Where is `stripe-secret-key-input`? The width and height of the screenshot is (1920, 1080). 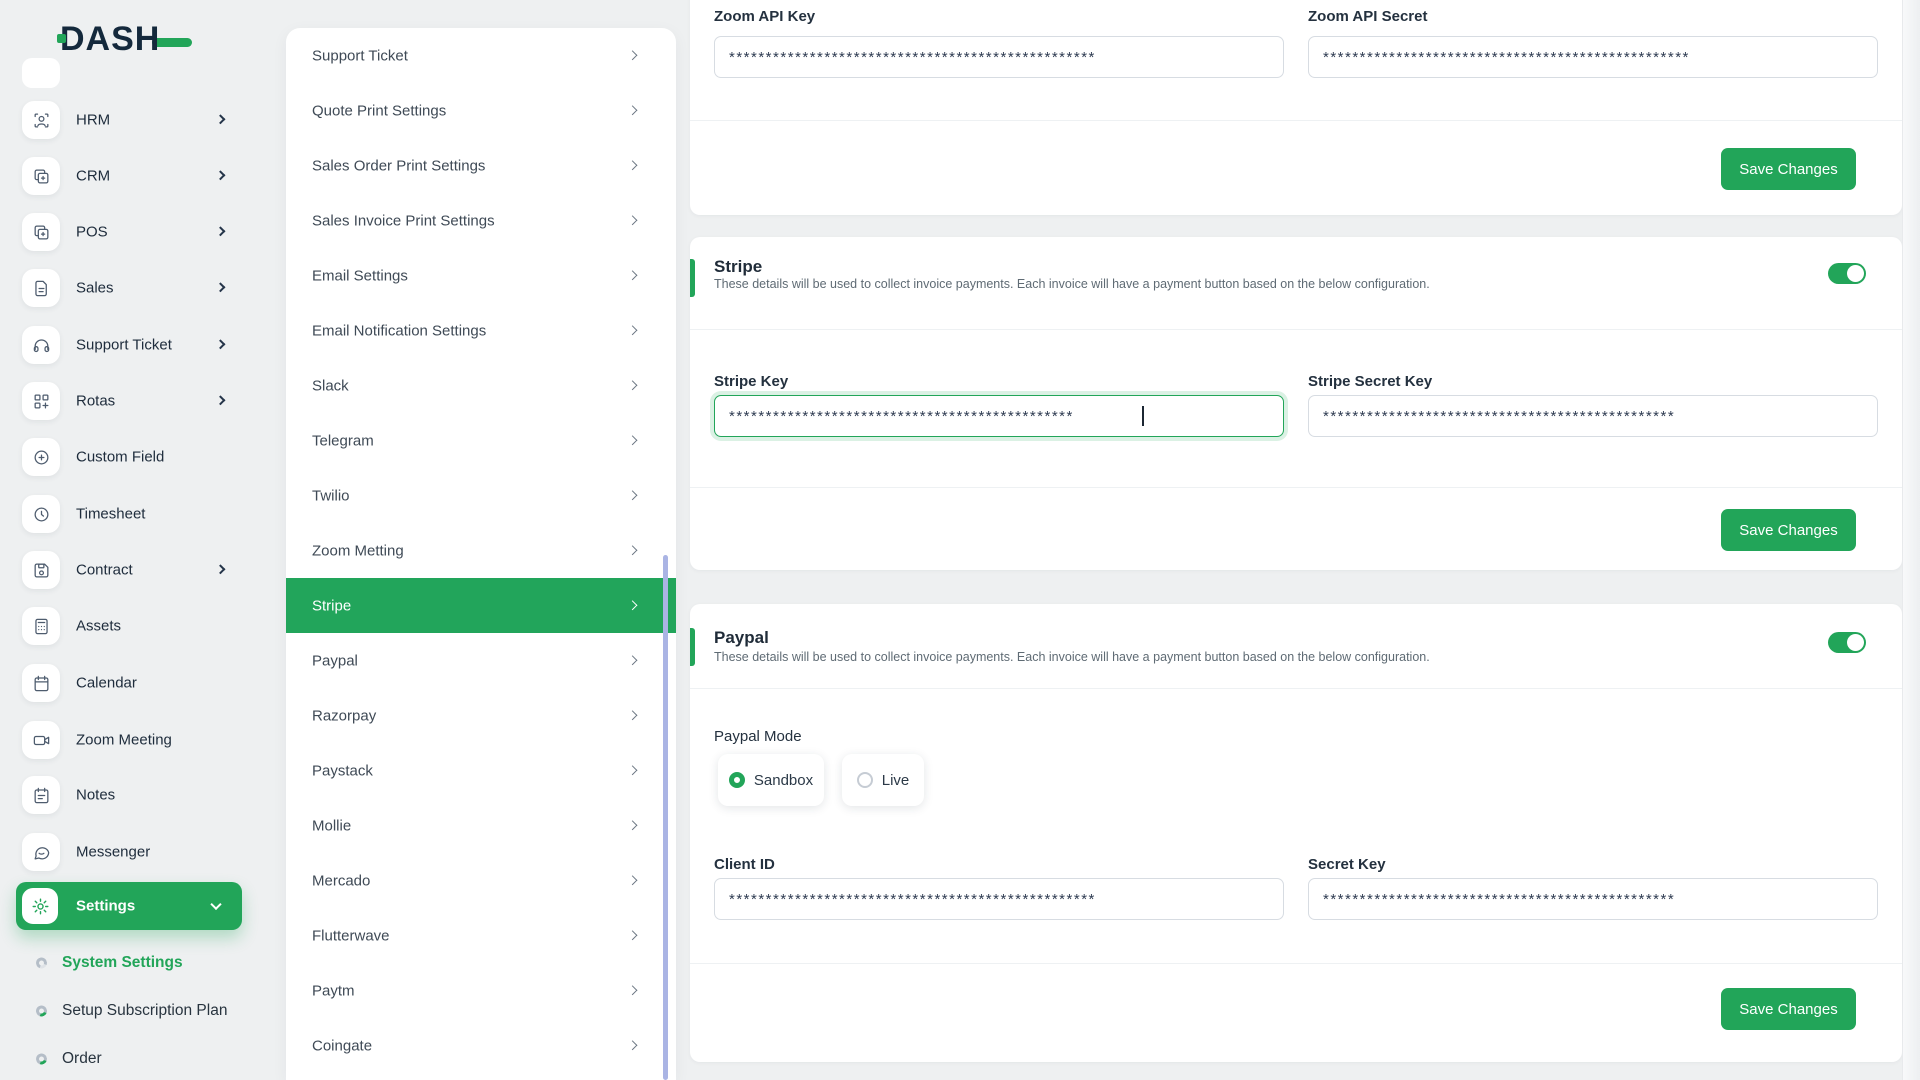
stripe-secret-key-input is located at coordinates (1593, 416).